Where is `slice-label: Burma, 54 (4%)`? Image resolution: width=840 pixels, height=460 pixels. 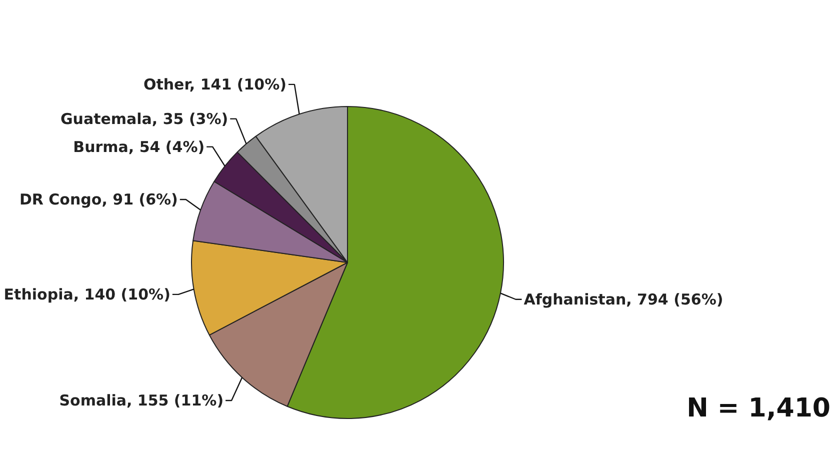
slice-label: Burma, 54 (4%) is located at coordinates (139, 147).